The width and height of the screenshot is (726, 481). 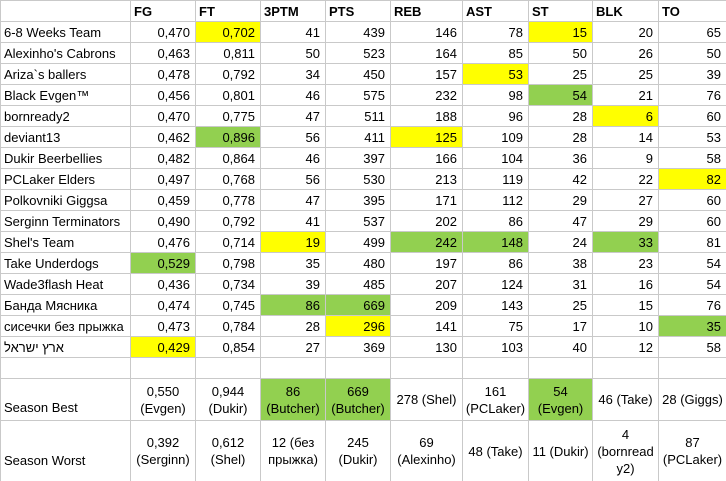 I want to click on stat-cell: 0,482, so click(x=163, y=158).